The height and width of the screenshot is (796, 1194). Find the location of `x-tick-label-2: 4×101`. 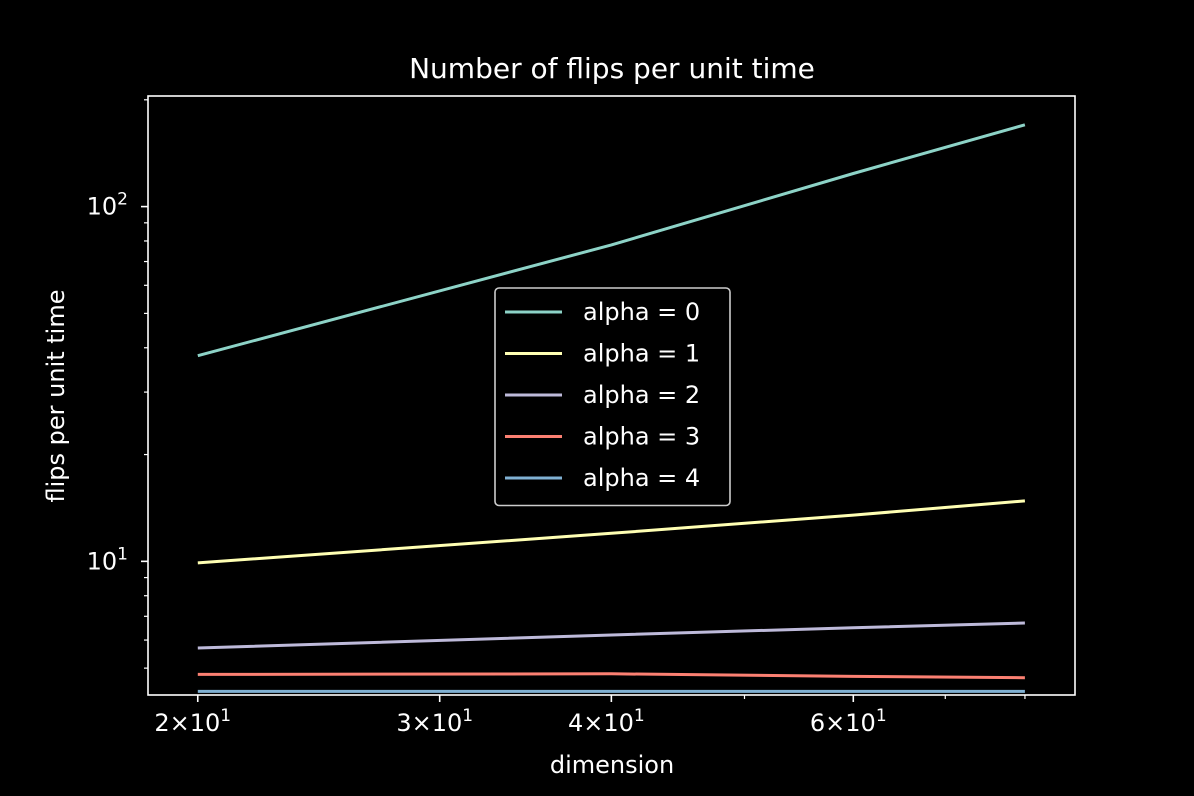

x-tick-label-2: 4×101 is located at coordinates (606, 721).